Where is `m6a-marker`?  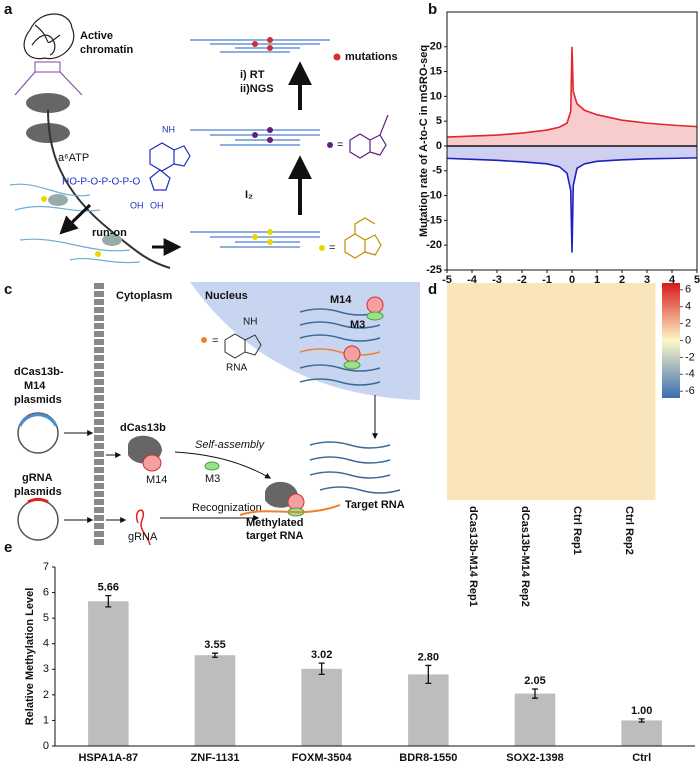
m6a-marker is located at coordinates (204, 340).